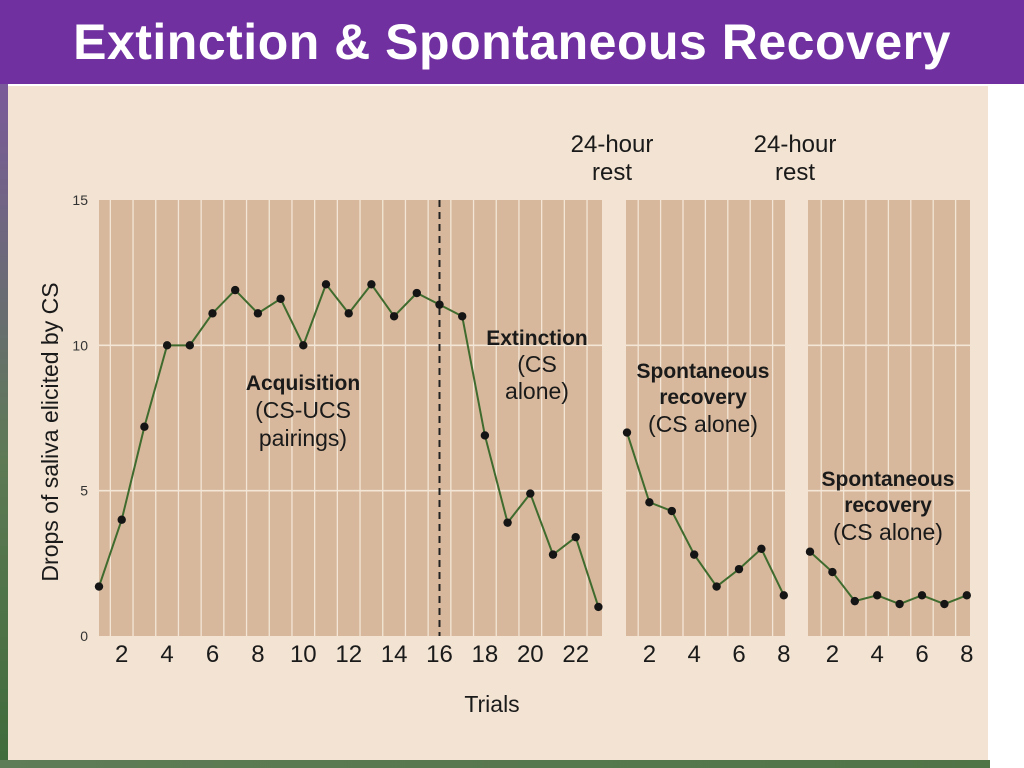  Describe the element at coordinates (84, 491) in the screenshot. I see `y-tick-label: 5` at that location.